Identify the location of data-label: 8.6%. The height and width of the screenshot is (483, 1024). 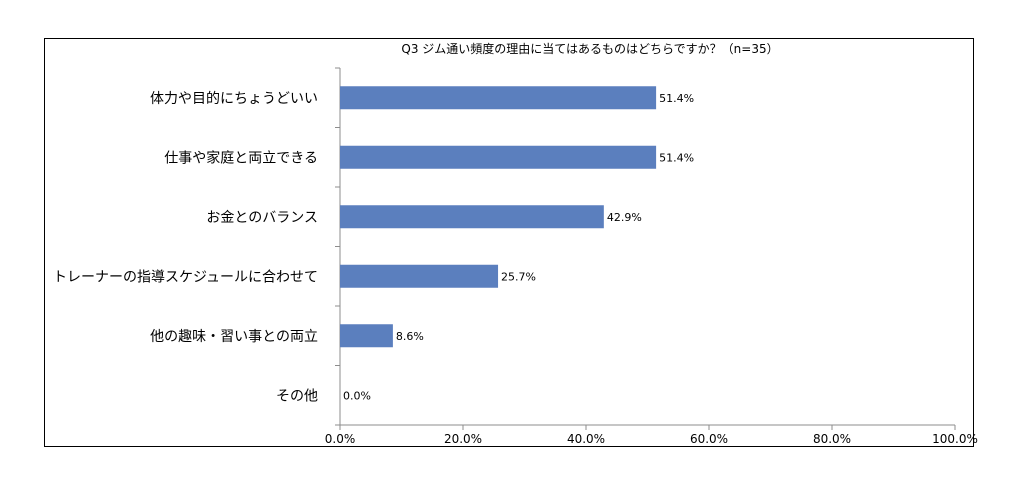
(410, 336).